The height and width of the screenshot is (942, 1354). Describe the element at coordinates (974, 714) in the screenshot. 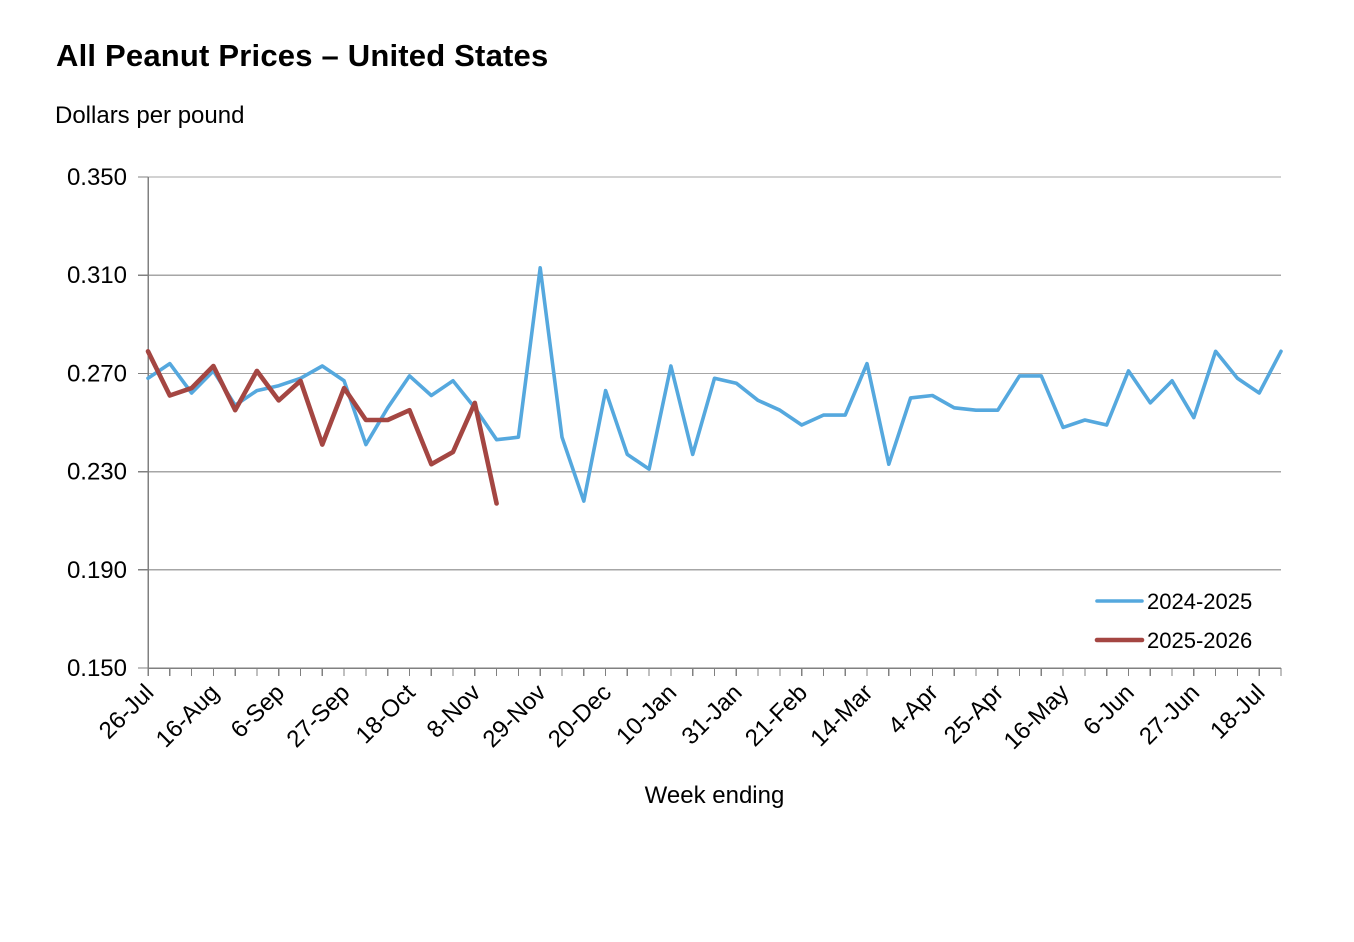

I see `x-axis-tick-label: 25-Apr` at that location.